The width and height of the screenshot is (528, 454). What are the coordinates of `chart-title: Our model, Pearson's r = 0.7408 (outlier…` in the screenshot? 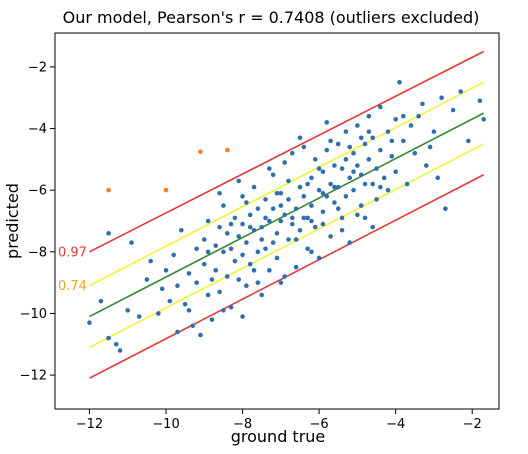 It's located at (271, 17).